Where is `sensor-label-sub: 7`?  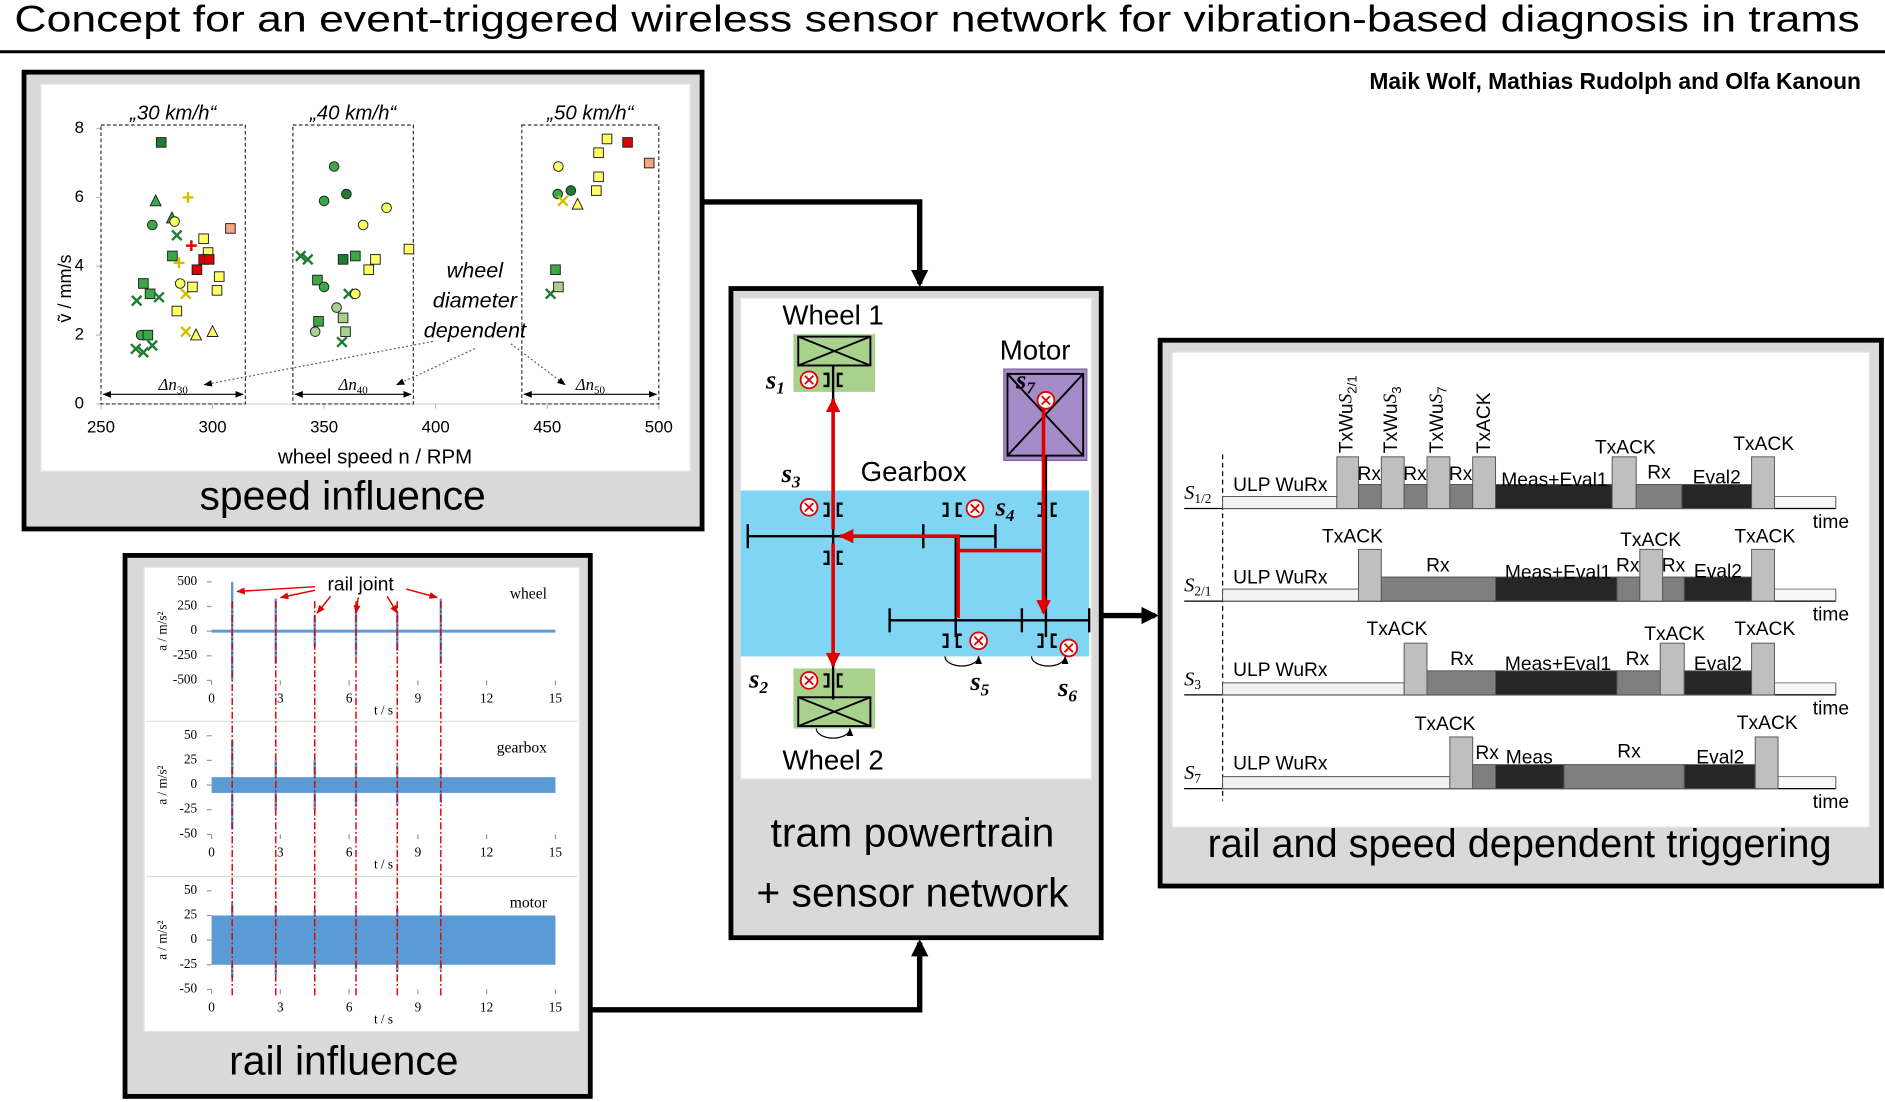
sensor-label-sub: 7 is located at coordinates (1031, 388).